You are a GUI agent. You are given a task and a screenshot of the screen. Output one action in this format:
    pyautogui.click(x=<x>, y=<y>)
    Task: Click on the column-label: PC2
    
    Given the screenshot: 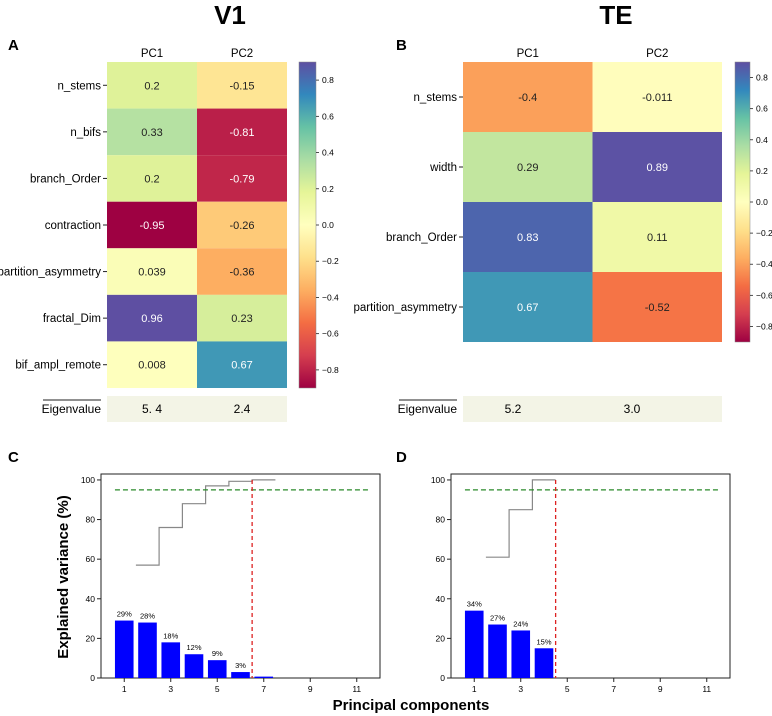 What is the action you would take?
    pyautogui.click(x=657, y=54)
    